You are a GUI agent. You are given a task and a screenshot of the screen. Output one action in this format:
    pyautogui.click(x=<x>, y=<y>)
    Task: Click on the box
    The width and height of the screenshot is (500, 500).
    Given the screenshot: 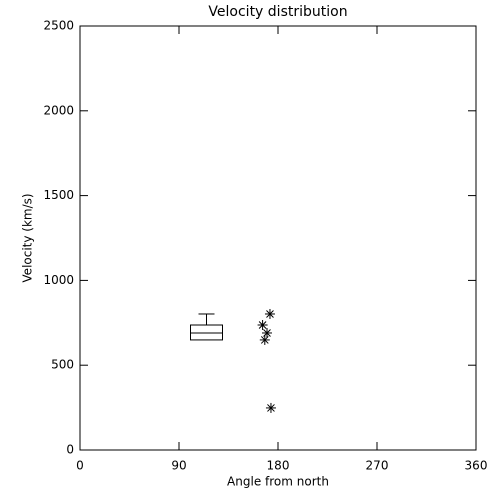 What is the action you would take?
    pyautogui.click(x=206, y=332)
    